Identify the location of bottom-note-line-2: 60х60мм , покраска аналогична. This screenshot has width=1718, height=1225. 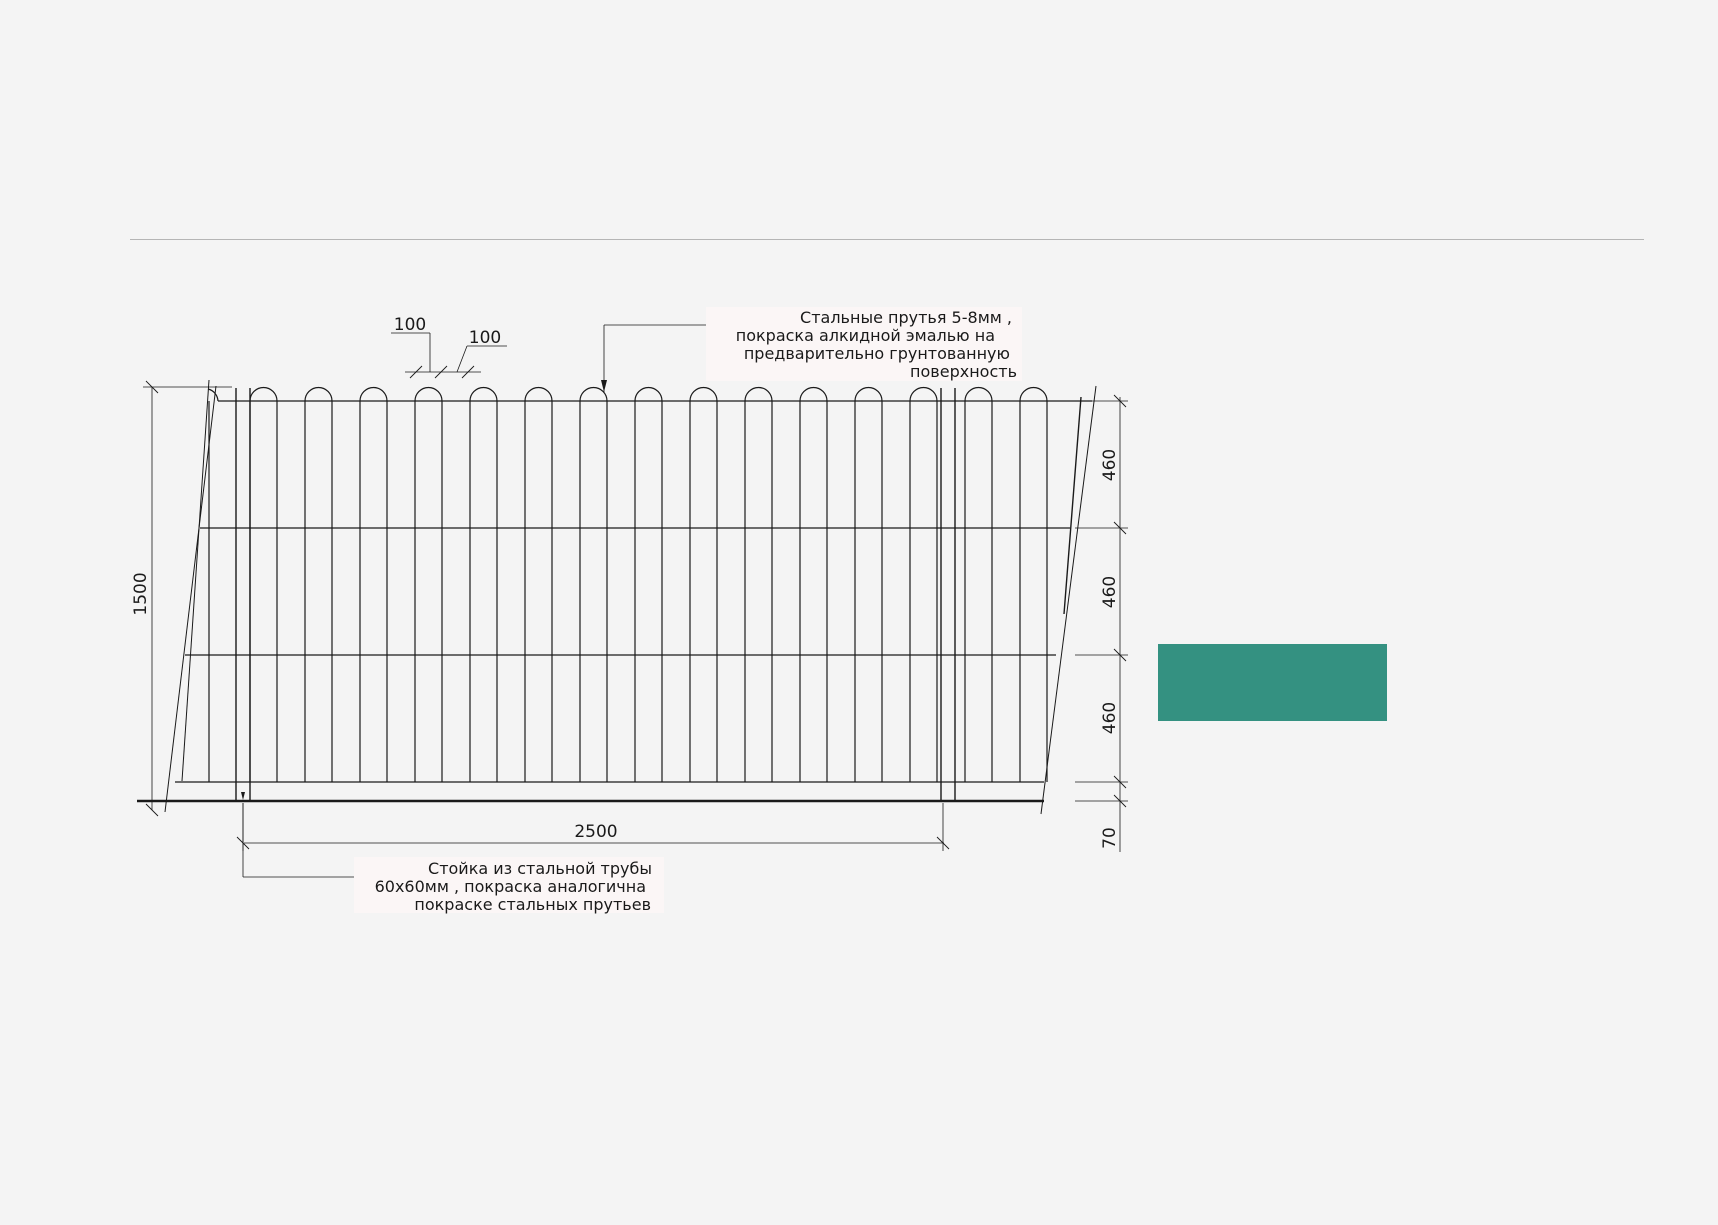
(510, 886).